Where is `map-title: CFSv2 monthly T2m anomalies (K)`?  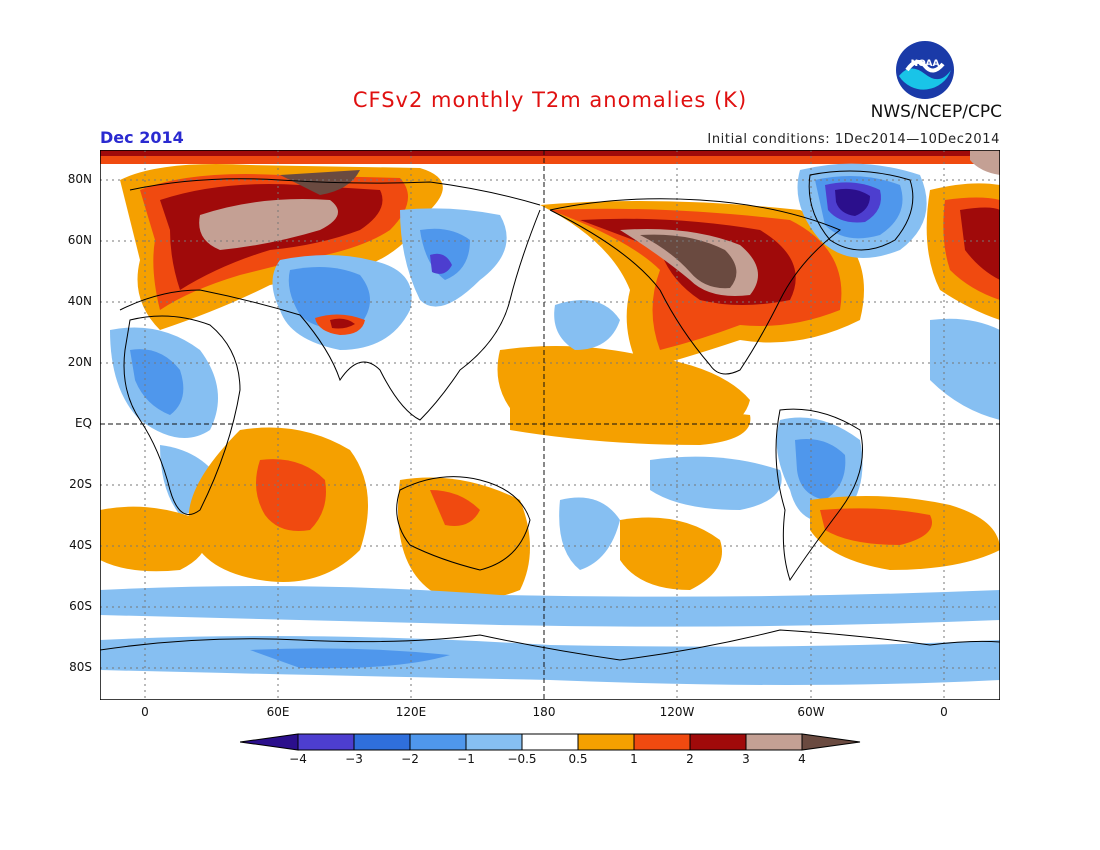
map-title: CFSv2 monthly T2m anomalies (K) is located at coordinates (550, 100).